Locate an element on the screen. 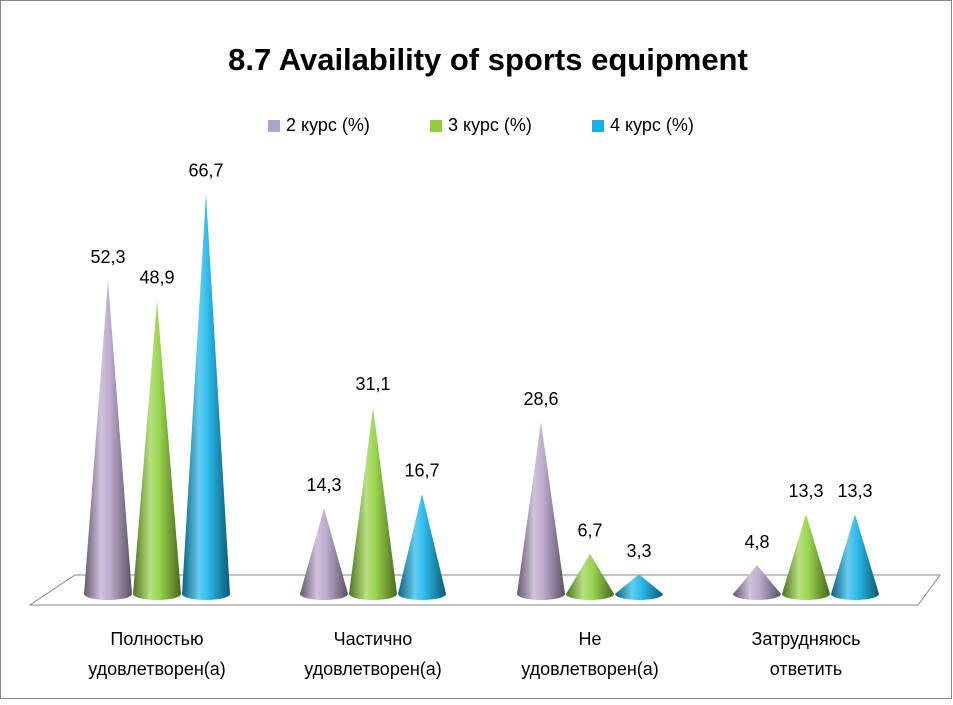 The image size is (953, 705). value-label: 52,3 is located at coordinates (107, 257).